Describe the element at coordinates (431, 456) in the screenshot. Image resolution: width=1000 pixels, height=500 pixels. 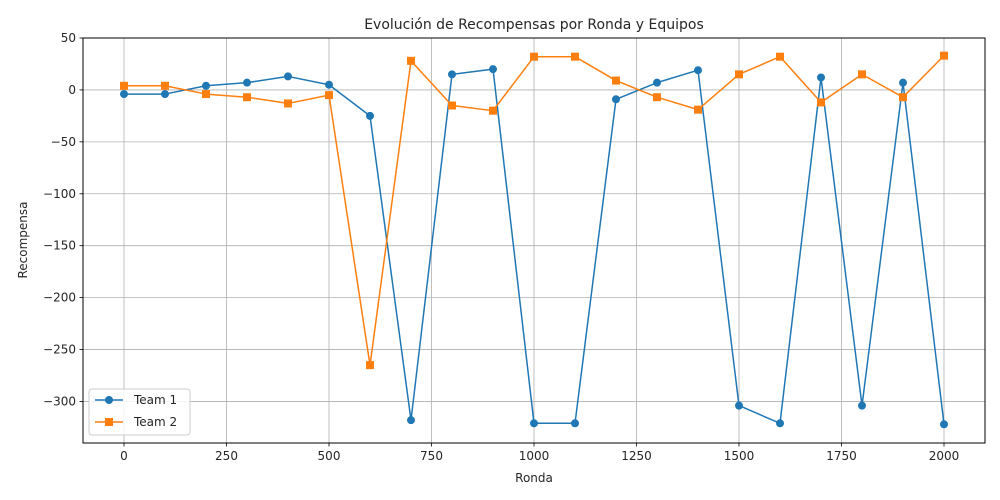
I see `x-tick-label: 750` at that location.